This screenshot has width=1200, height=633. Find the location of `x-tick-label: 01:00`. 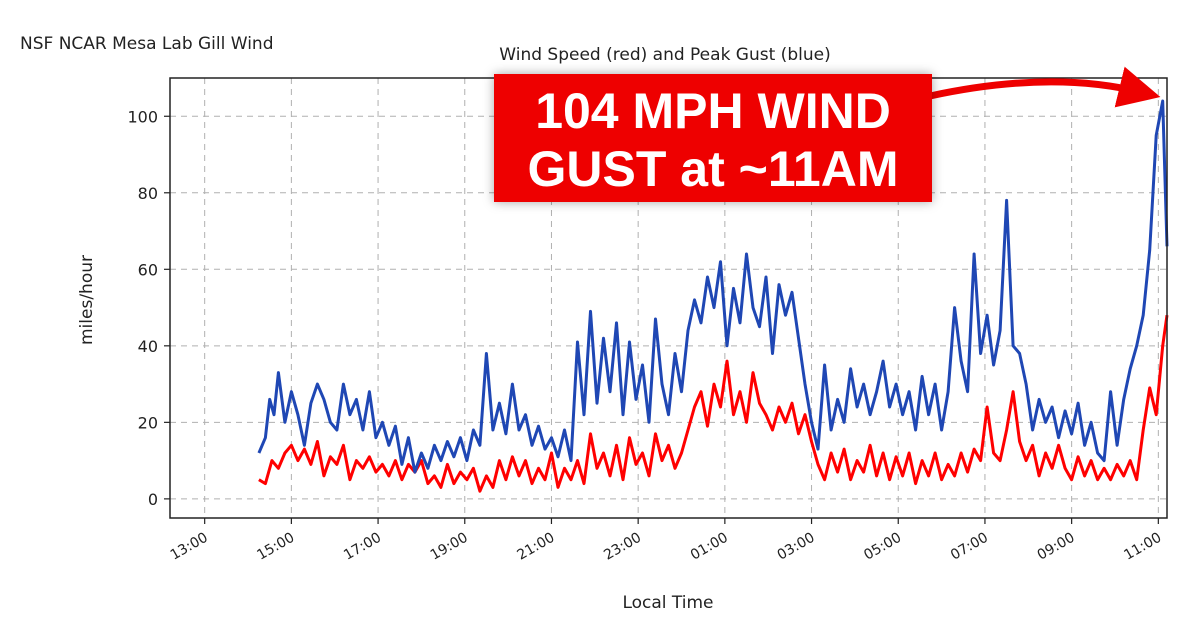

x-tick-label: 01:00 is located at coordinates (709, 547).